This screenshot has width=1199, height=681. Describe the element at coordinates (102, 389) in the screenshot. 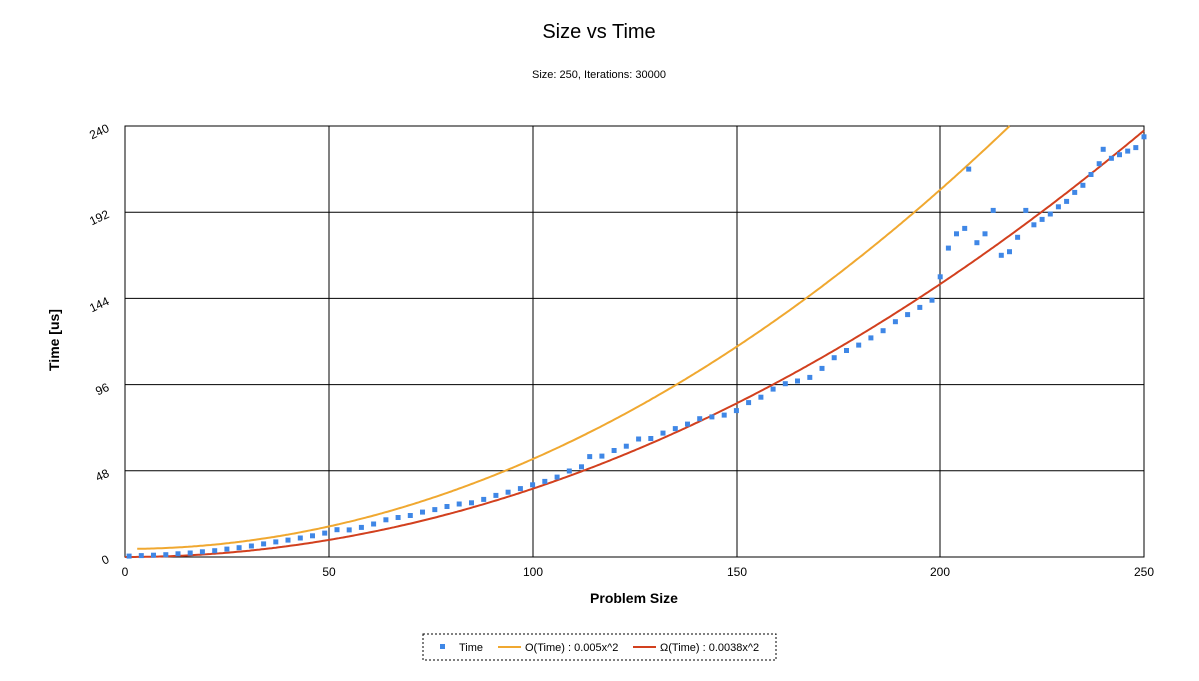

I see `y-tick-96: 96` at that location.